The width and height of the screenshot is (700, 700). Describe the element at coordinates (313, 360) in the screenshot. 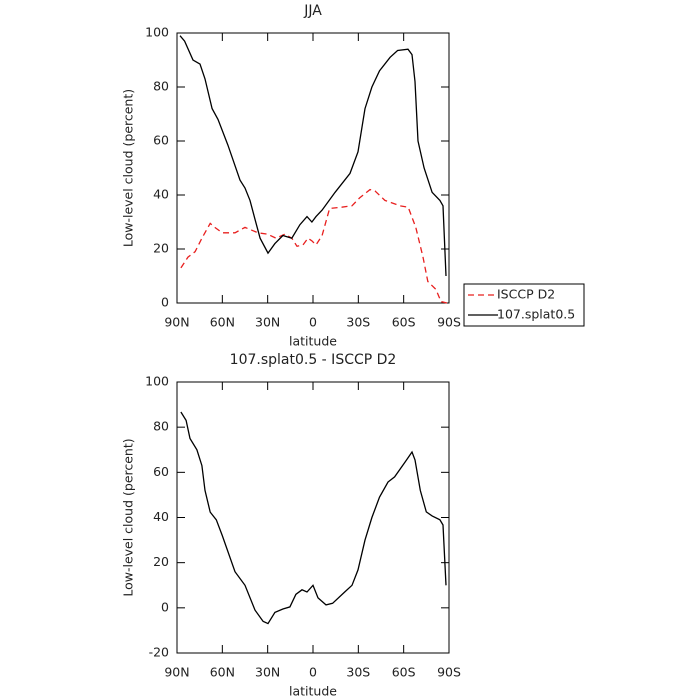

I see `chart-title: 107.splat0.5 - ISCCP D2` at that location.